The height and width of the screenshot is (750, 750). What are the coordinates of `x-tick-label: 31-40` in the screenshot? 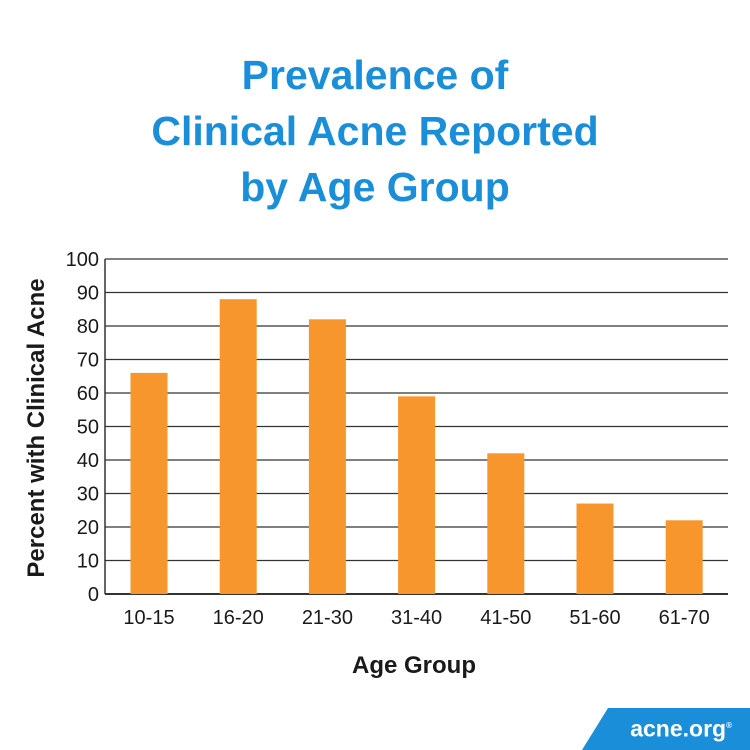 It's located at (416, 618).